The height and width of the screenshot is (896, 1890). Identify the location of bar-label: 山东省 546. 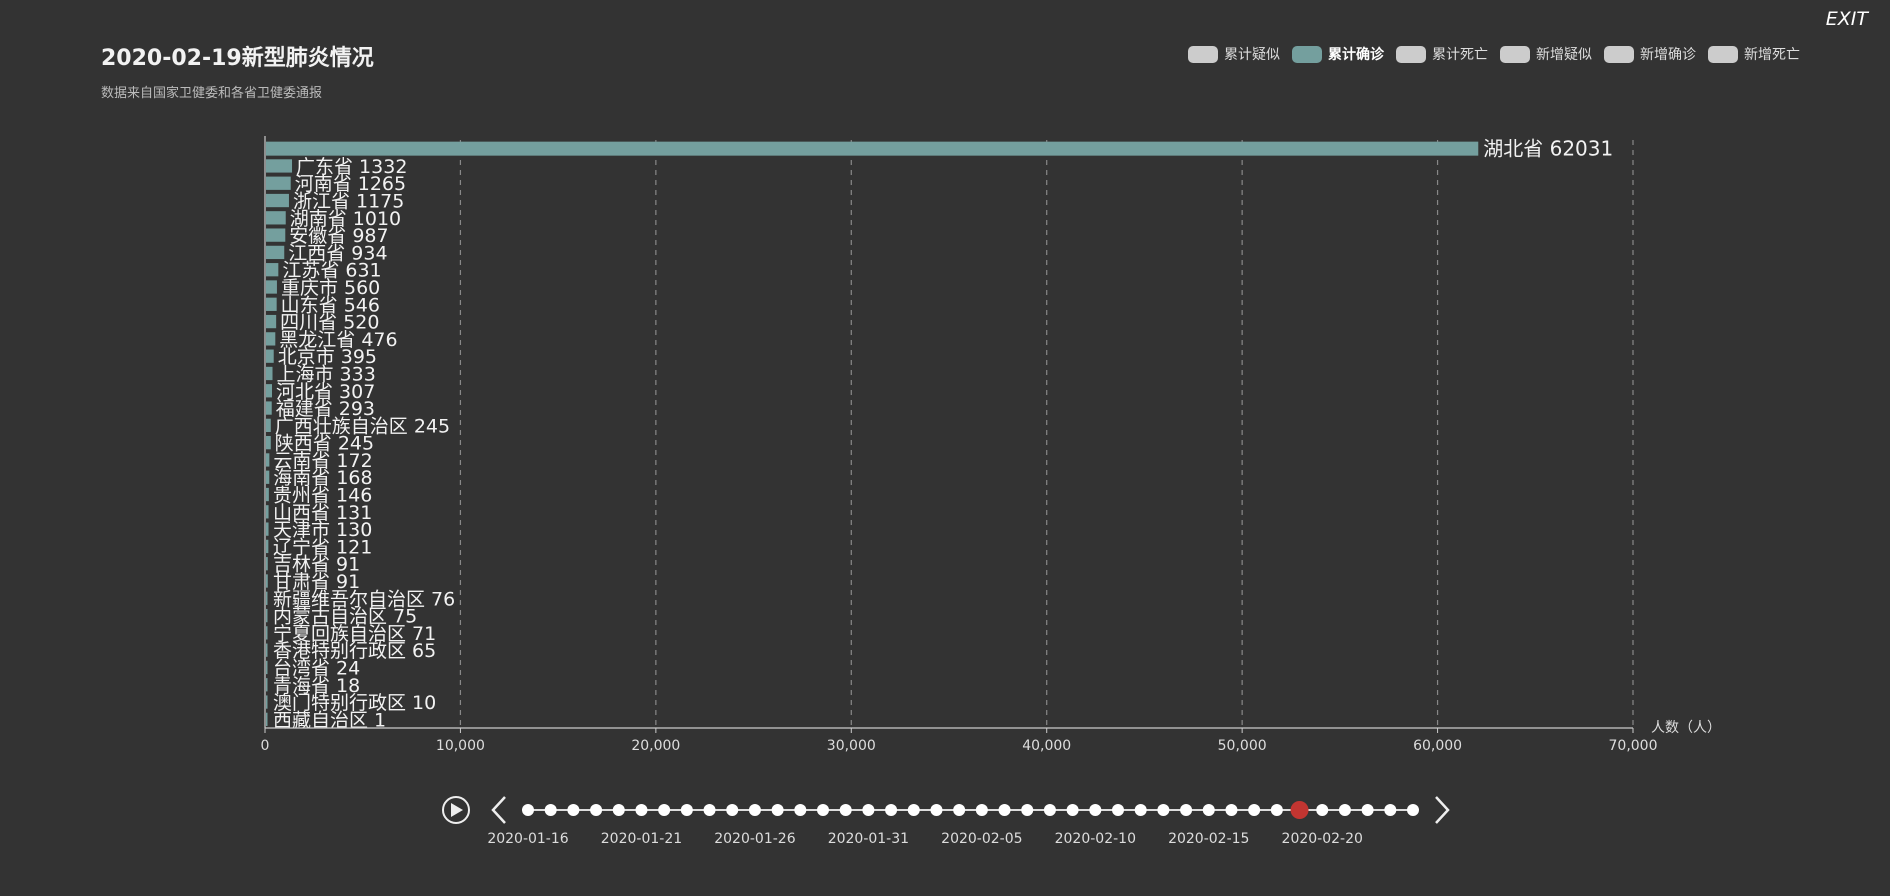
(330, 305).